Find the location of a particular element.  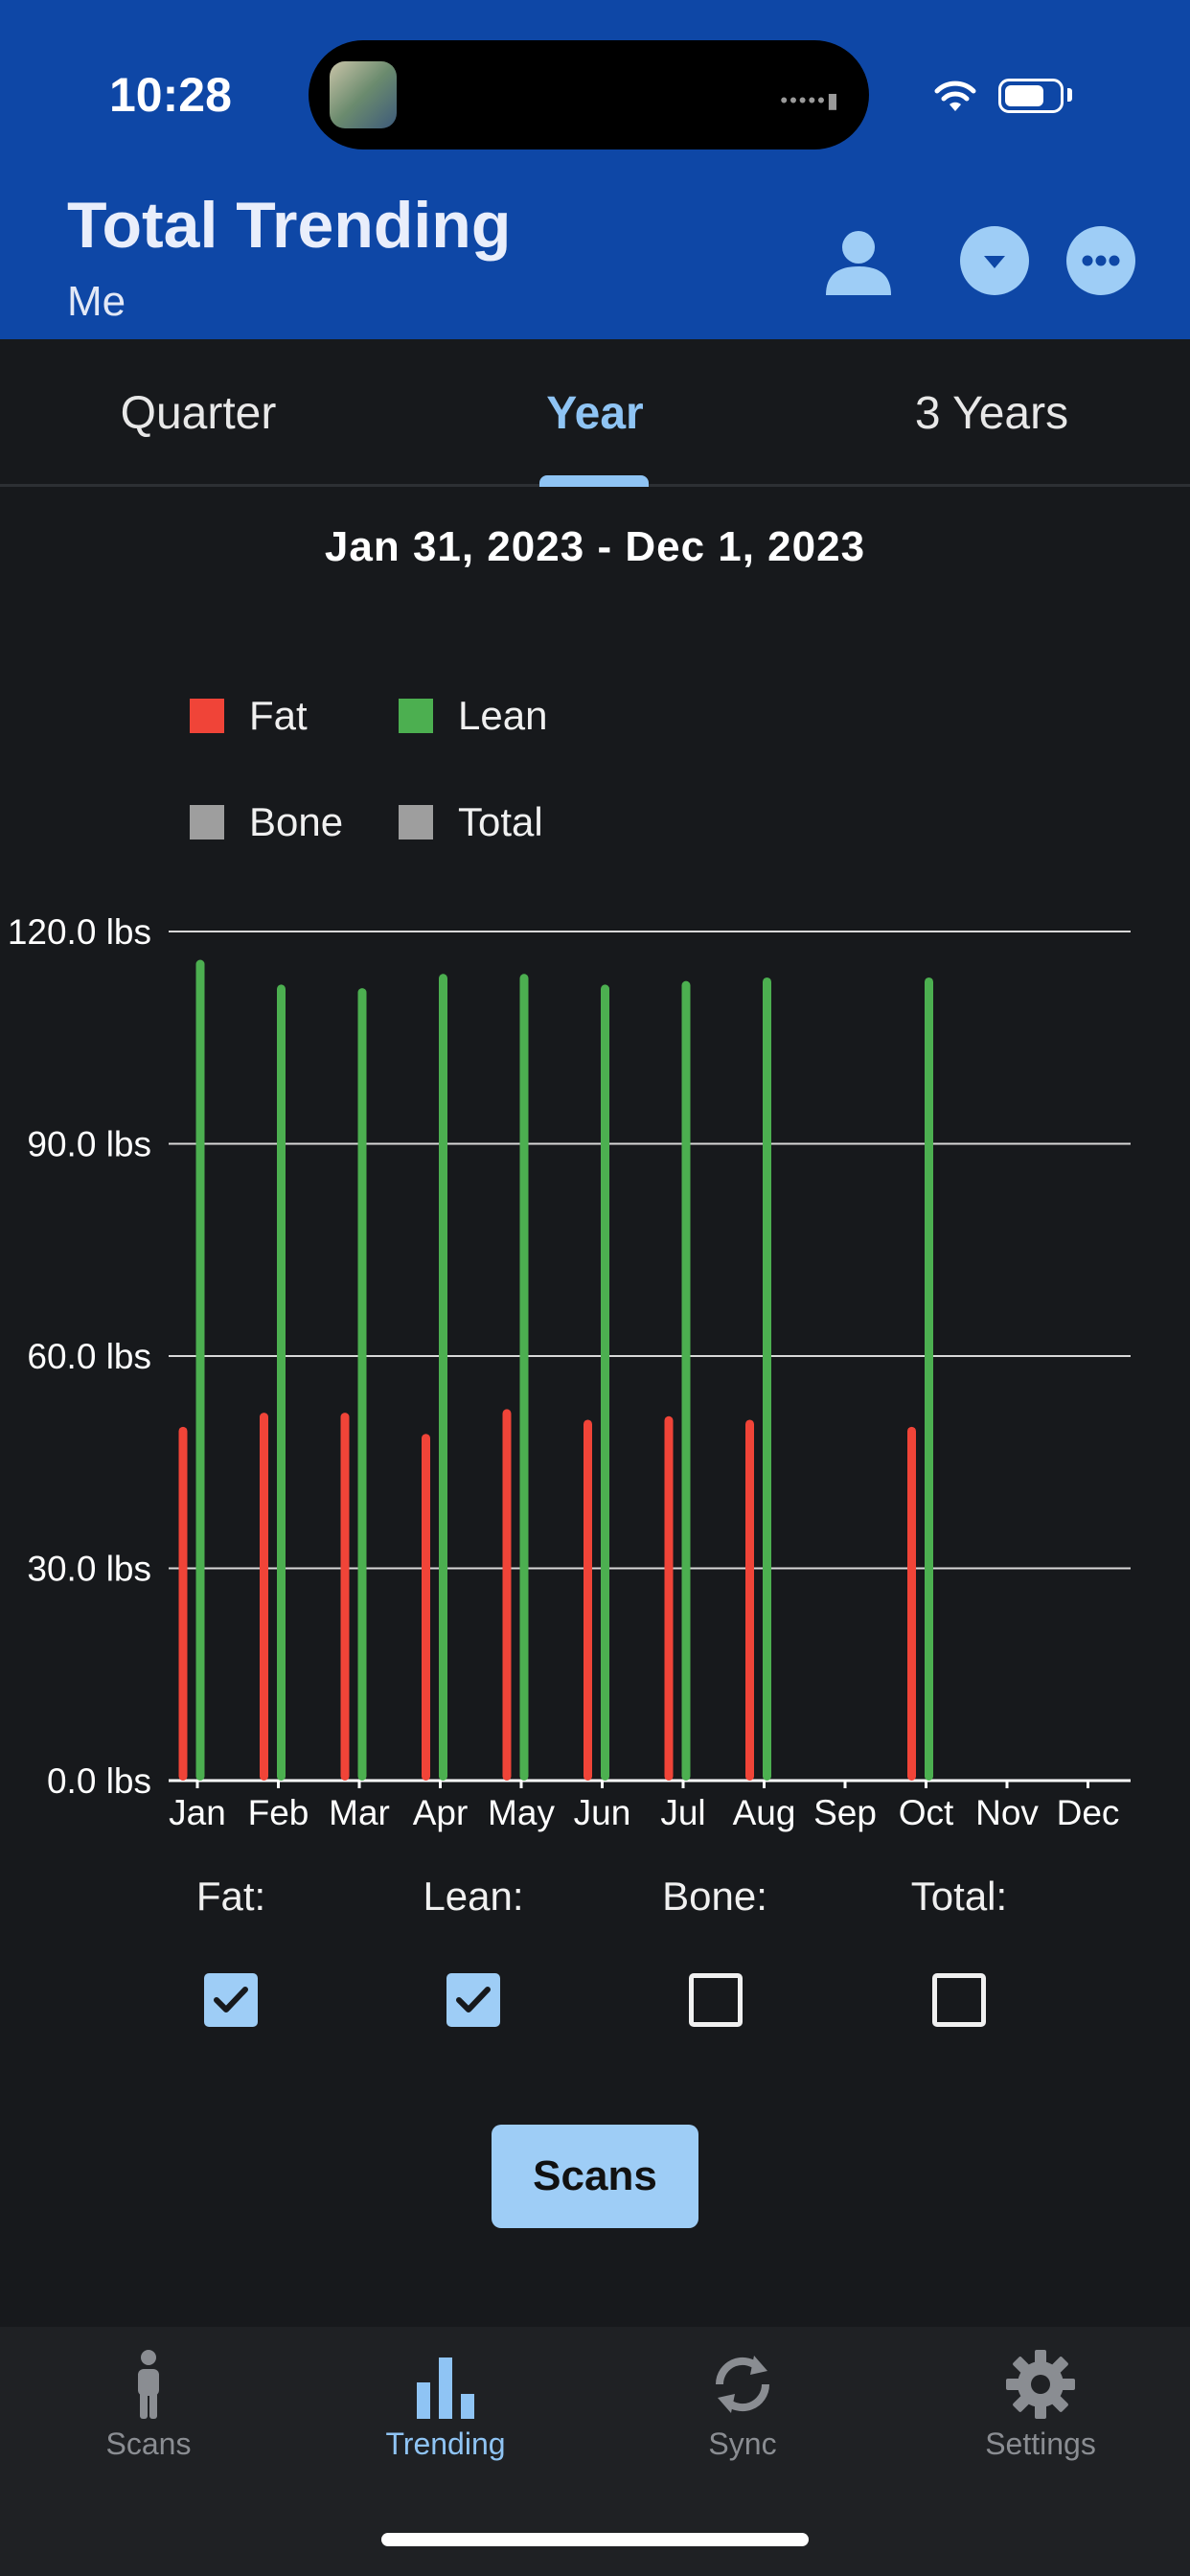

bar-fat-mar is located at coordinates (345, 1597).